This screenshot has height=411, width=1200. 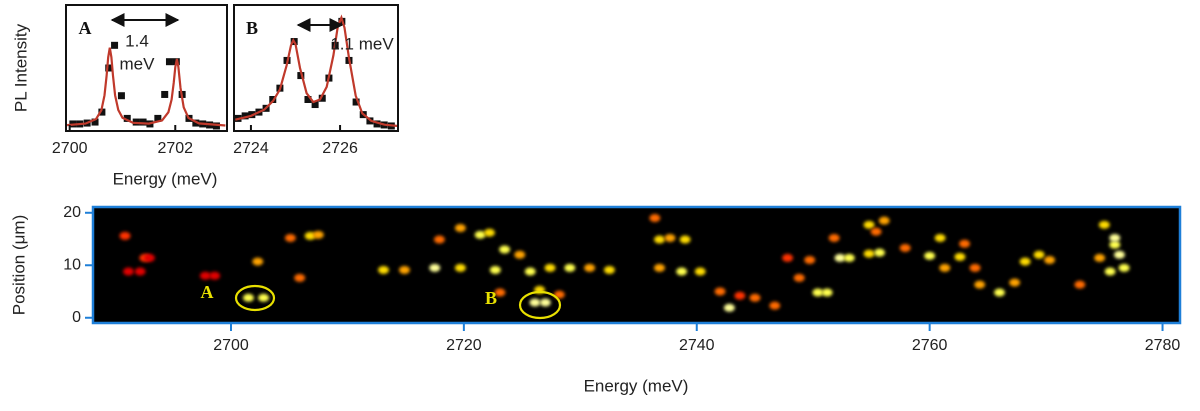 What do you see at coordinates (76, 317) in the screenshot?
I see `y-tick-label: 0` at bounding box center [76, 317].